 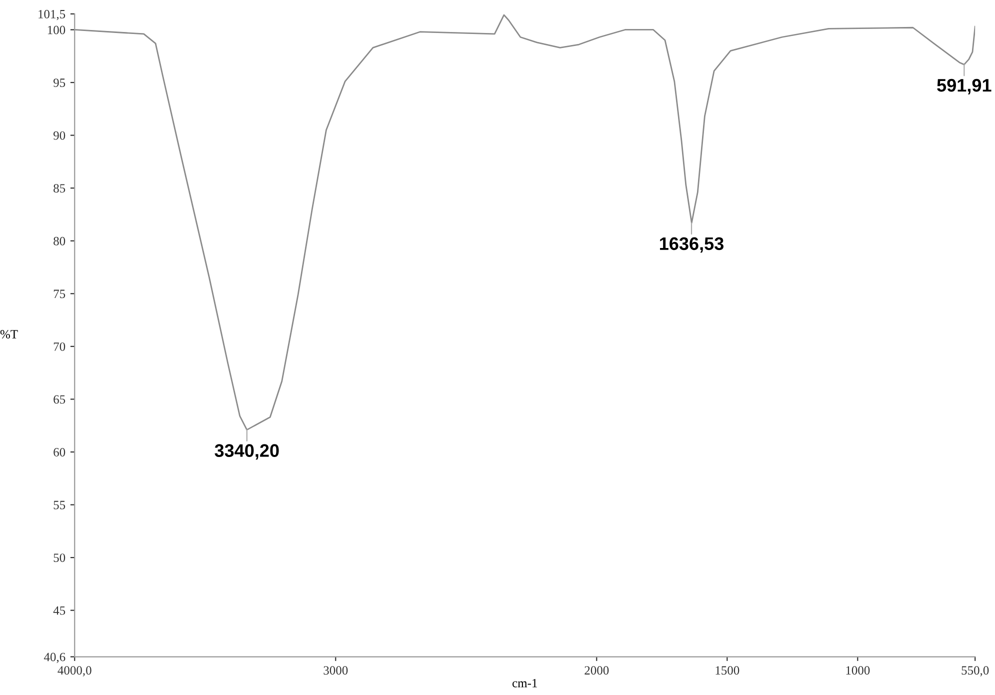 I want to click on annotation: 591,91, so click(x=964, y=86).